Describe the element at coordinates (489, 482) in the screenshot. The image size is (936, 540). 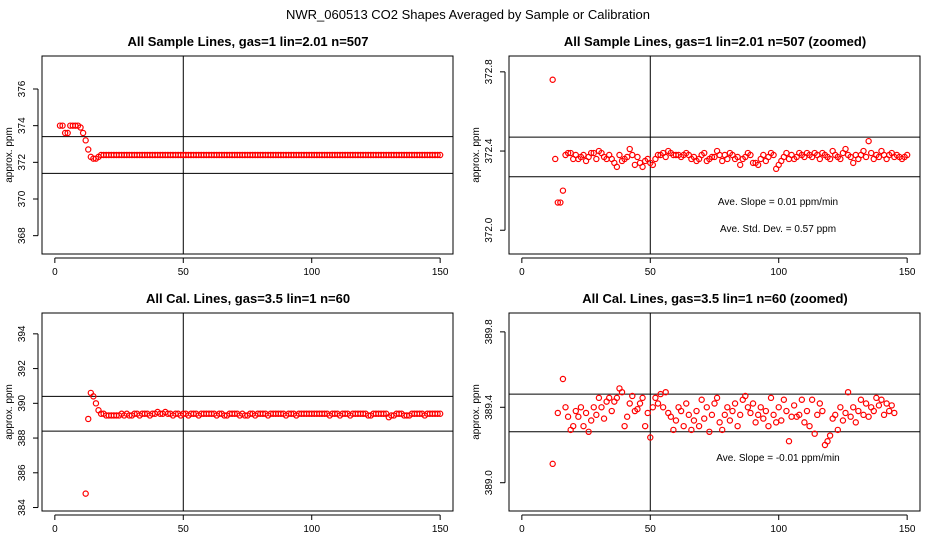
I see `y-tick-label: 389.0` at that location.